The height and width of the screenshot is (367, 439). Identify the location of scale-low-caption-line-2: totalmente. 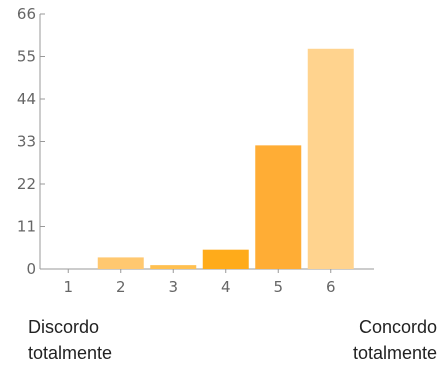
(70, 353).